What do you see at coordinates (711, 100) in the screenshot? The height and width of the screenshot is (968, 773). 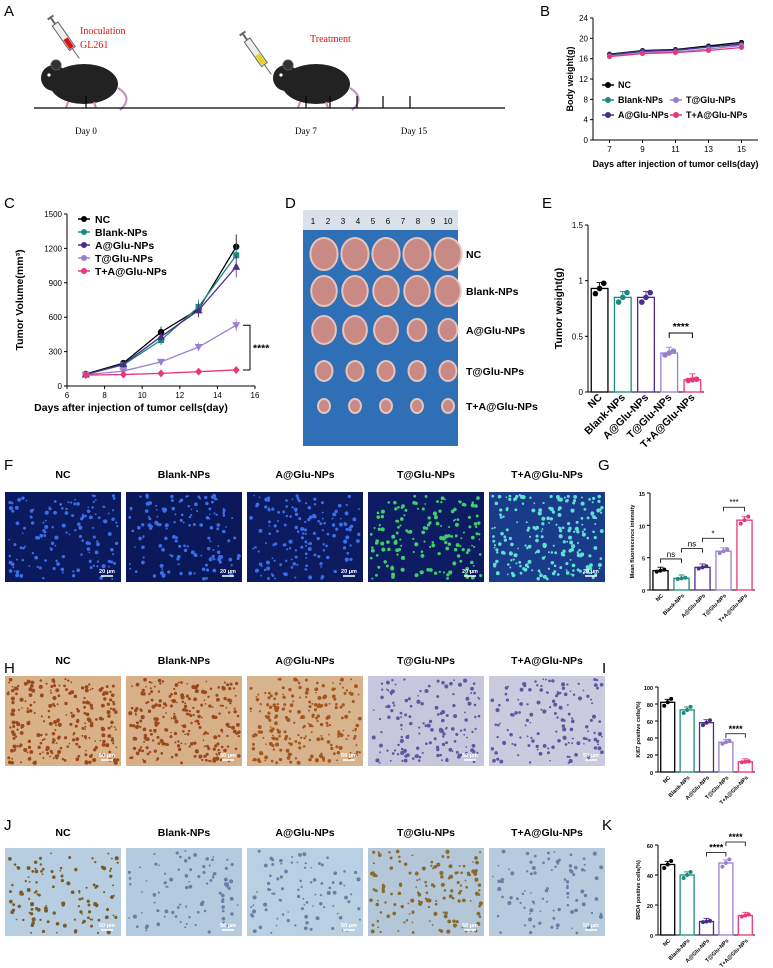 I see `legend-label: T@Glu-NPs` at bounding box center [711, 100].